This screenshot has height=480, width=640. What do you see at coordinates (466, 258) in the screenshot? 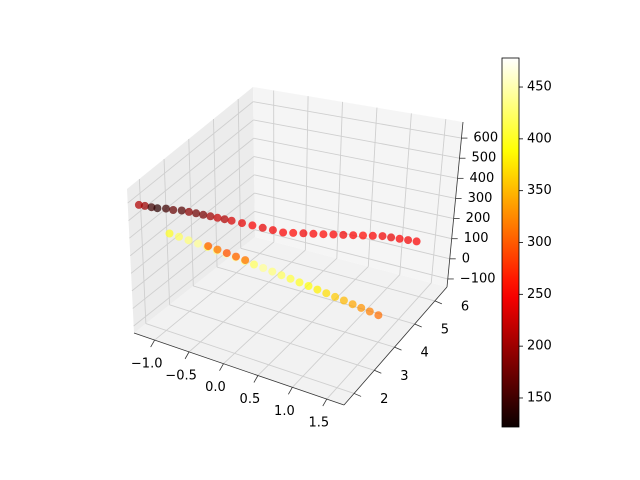
I see `z-tick-label: 0` at bounding box center [466, 258].